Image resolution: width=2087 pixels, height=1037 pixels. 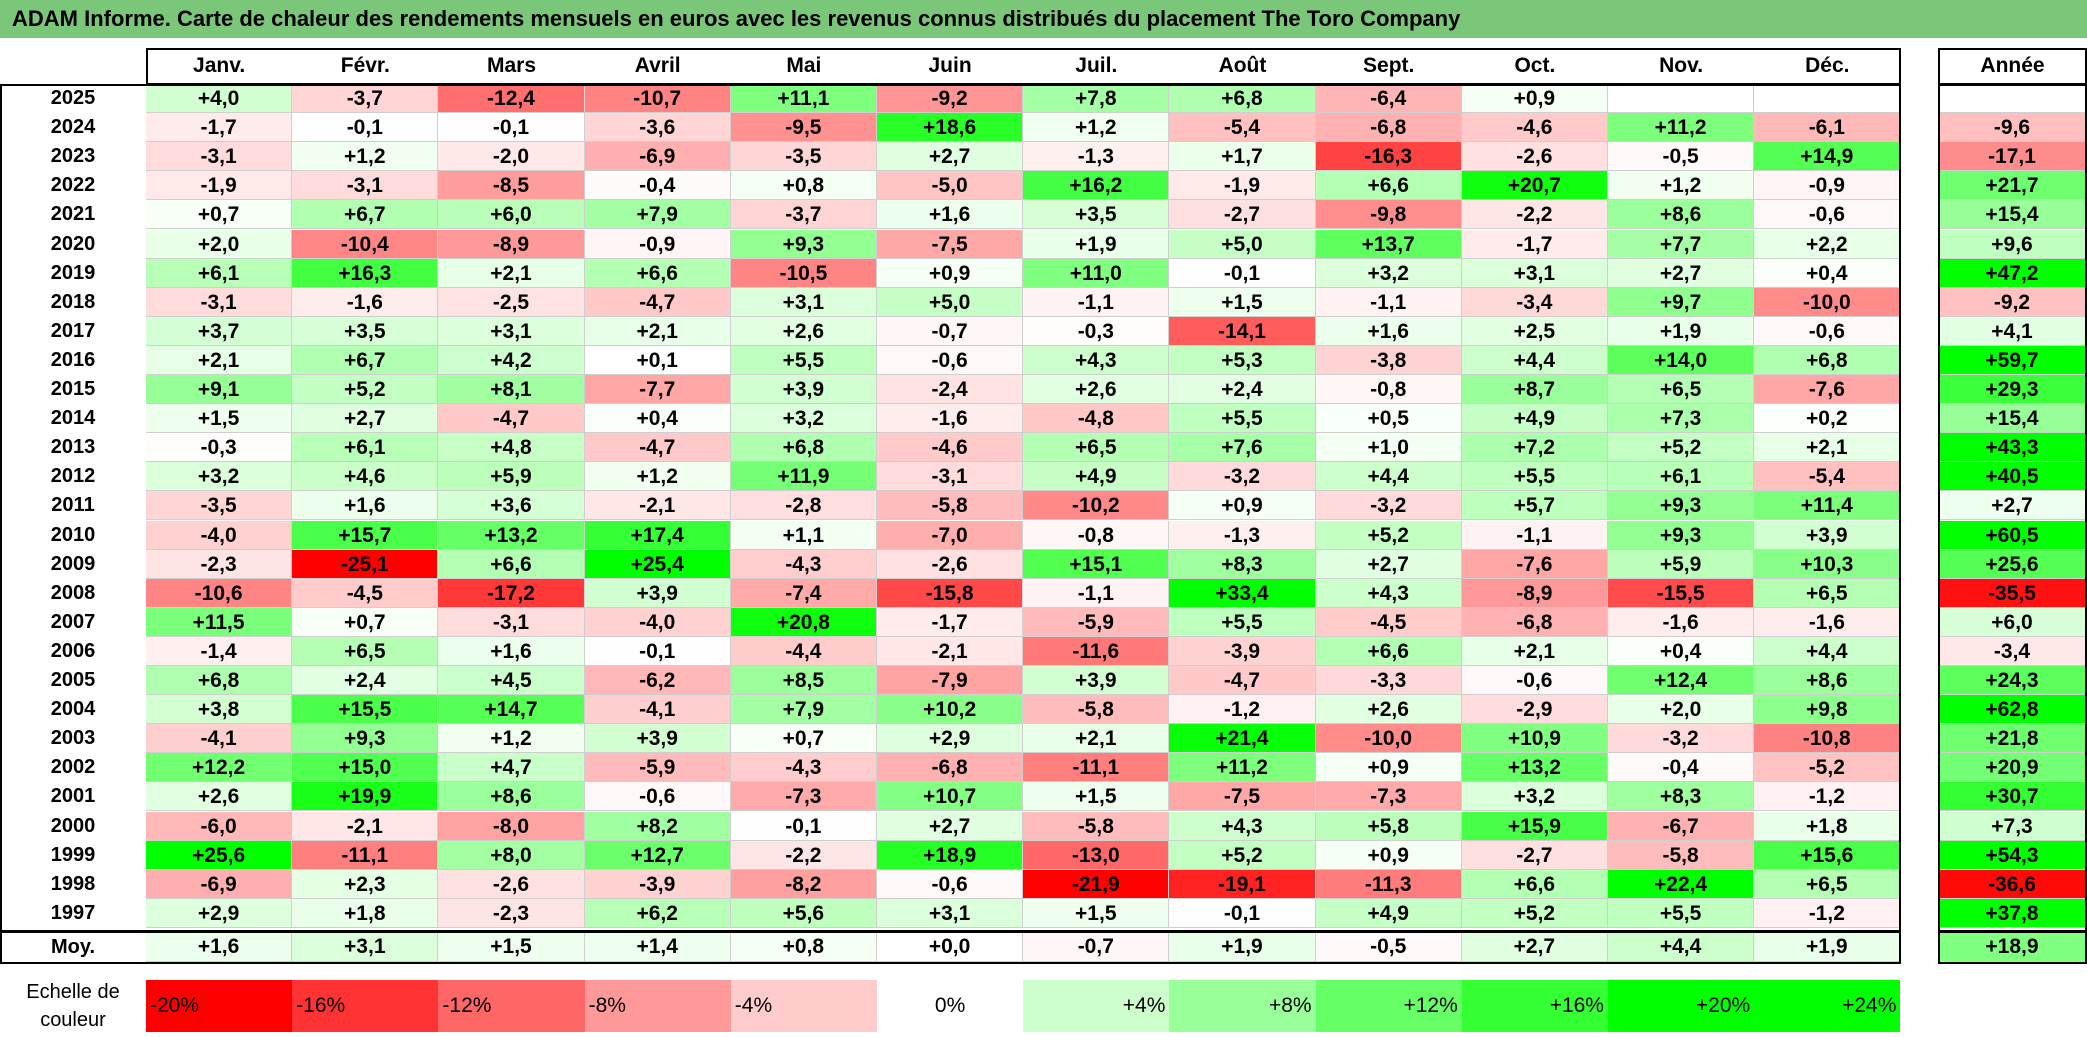 What do you see at coordinates (73, 797) in the screenshot?
I see `year-label: 2001` at bounding box center [73, 797].